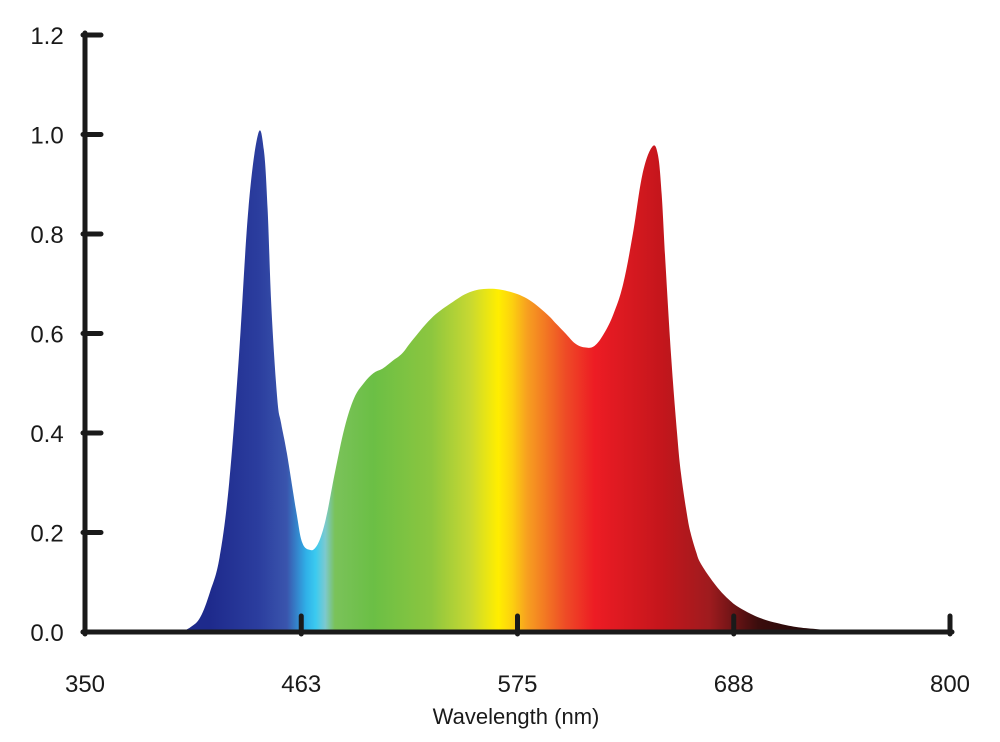 This screenshot has width=1000, height=742. What do you see at coordinates (46, 36) in the screenshot?
I see `y-tick-label: 1.2` at bounding box center [46, 36].